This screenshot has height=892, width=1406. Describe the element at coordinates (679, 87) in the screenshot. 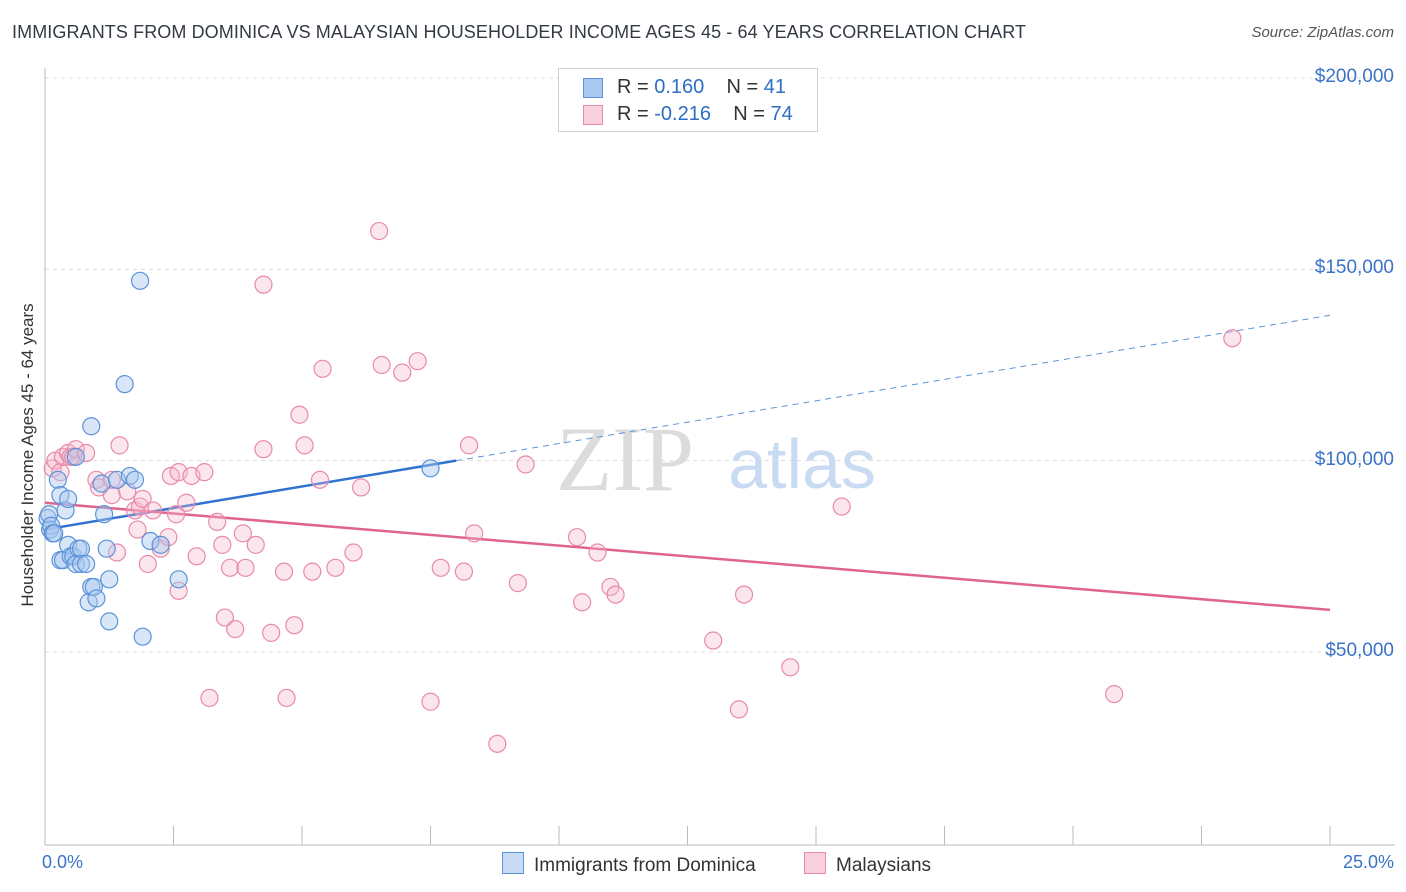

I see `legend-r-value: 0.160` at that location.